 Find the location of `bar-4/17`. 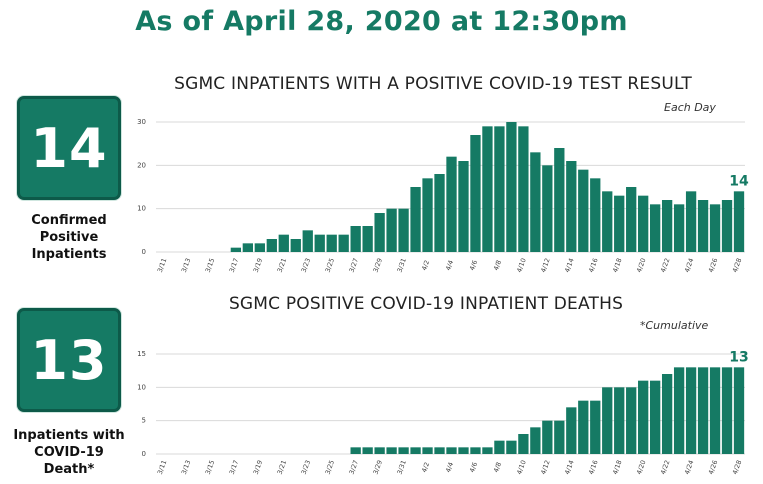

bar-4/17 is located at coordinates (607, 221).